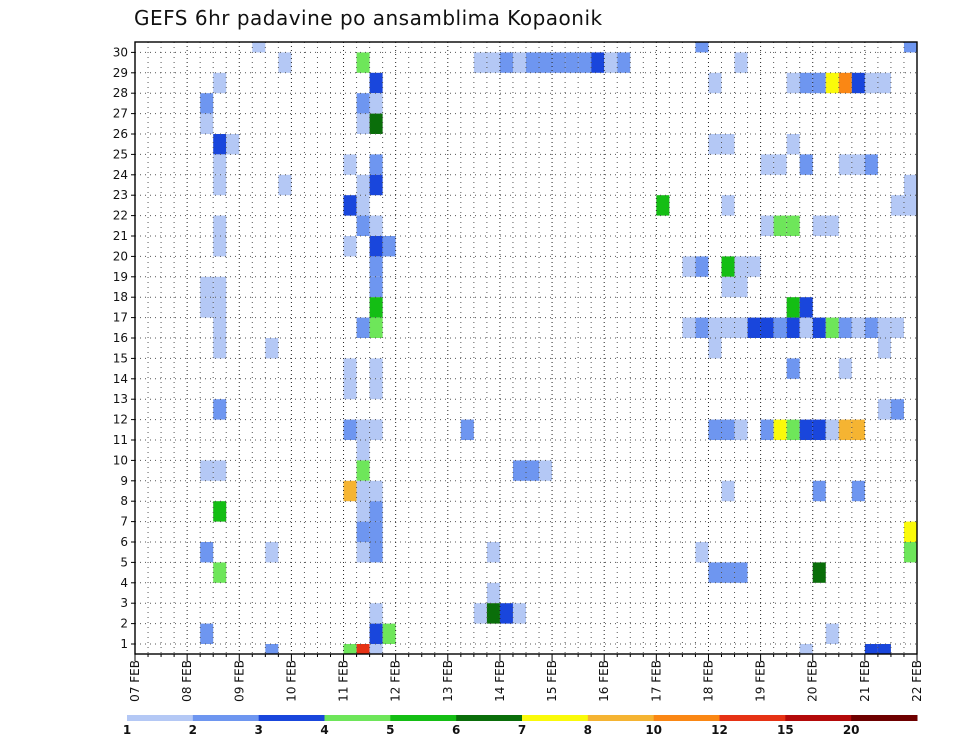 The width and height of the screenshot is (960, 742). What do you see at coordinates (588, 730) in the screenshot?
I see `colorbar-tick-label: 8` at bounding box center [588, 730].